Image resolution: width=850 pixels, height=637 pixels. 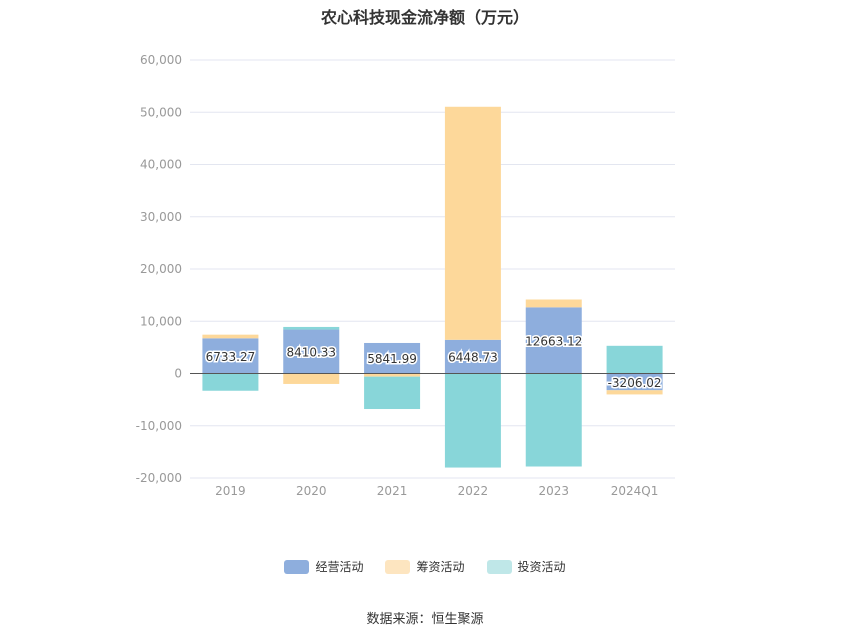 I want to click on y-tick-label: 30,000, so click(x=161, y=217).